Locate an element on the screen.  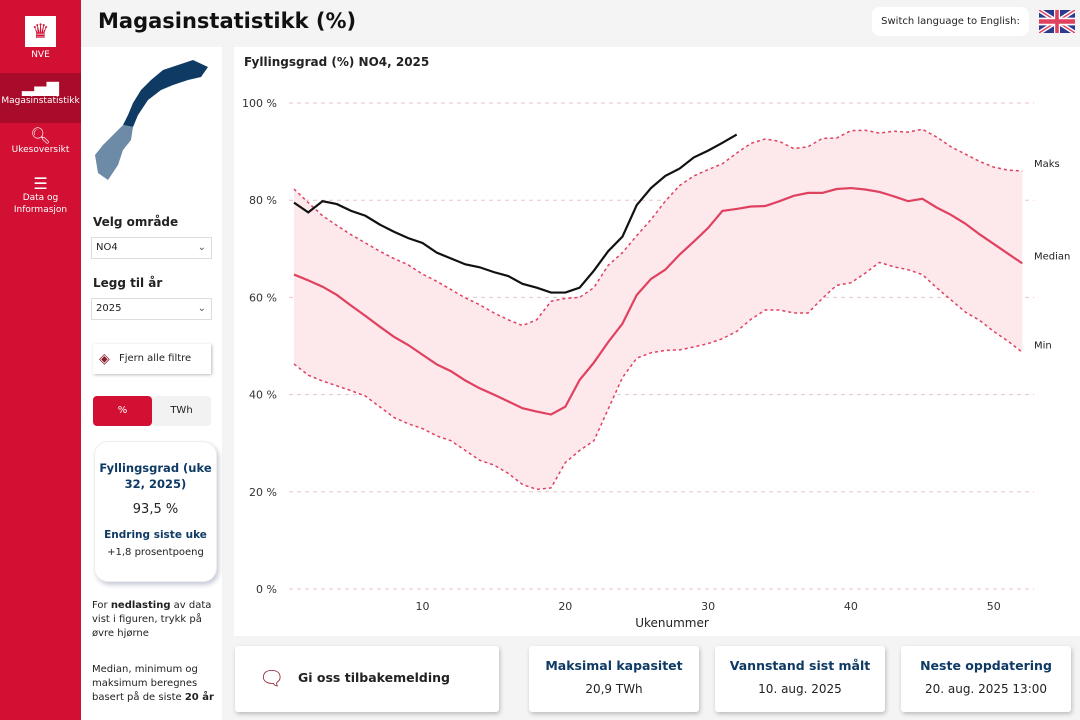
uk-flag-icon is located at coordinates (1057, 21).